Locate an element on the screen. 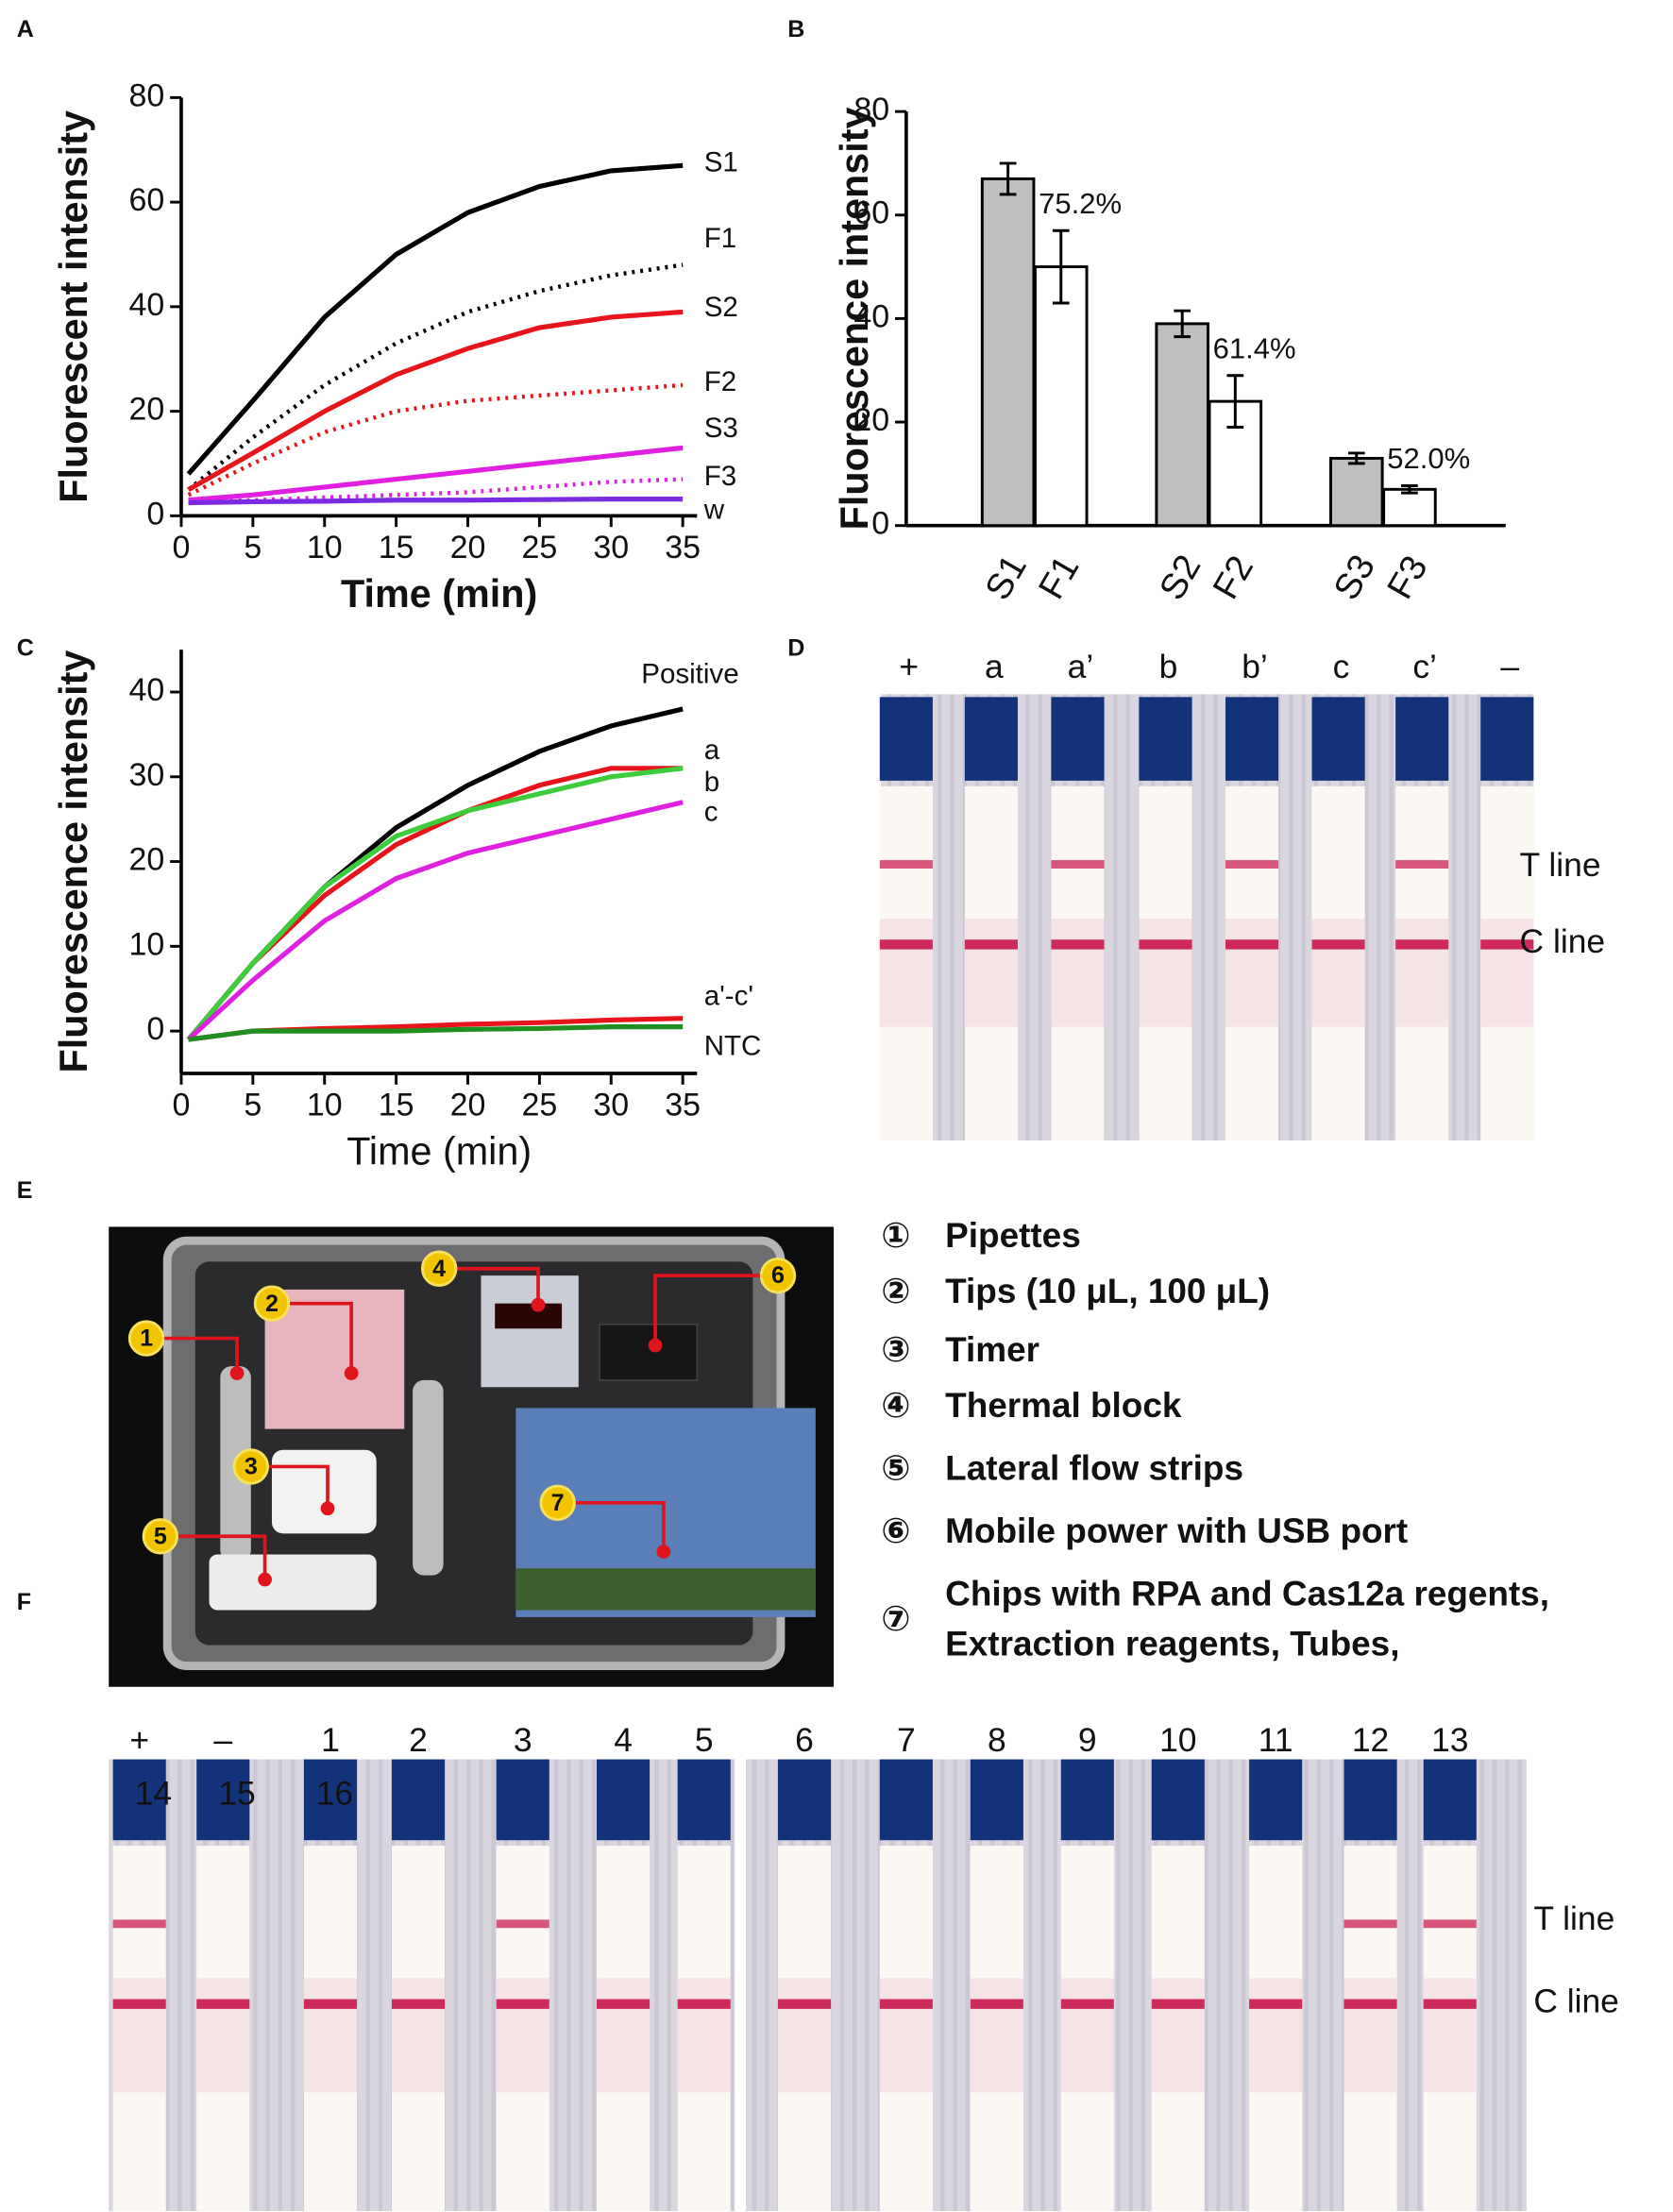 The height and width of the screenshot is (2212, 1673). x-tick-label: 10 is located at coordinates (325, 548).